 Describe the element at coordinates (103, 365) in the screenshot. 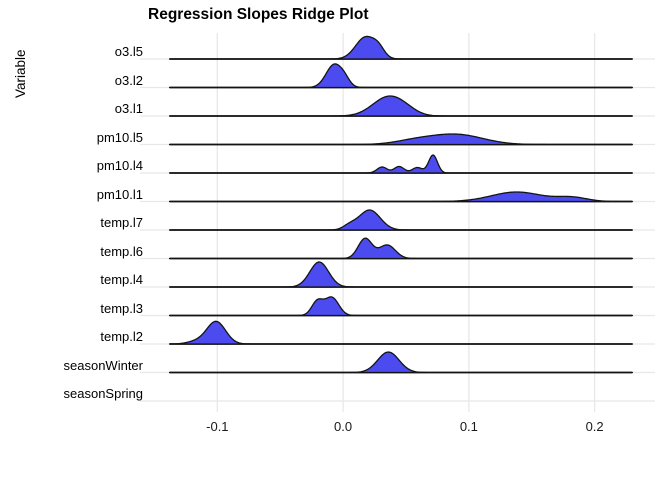

I see `row-label-seasonWinter: seasonWinter` at that location.